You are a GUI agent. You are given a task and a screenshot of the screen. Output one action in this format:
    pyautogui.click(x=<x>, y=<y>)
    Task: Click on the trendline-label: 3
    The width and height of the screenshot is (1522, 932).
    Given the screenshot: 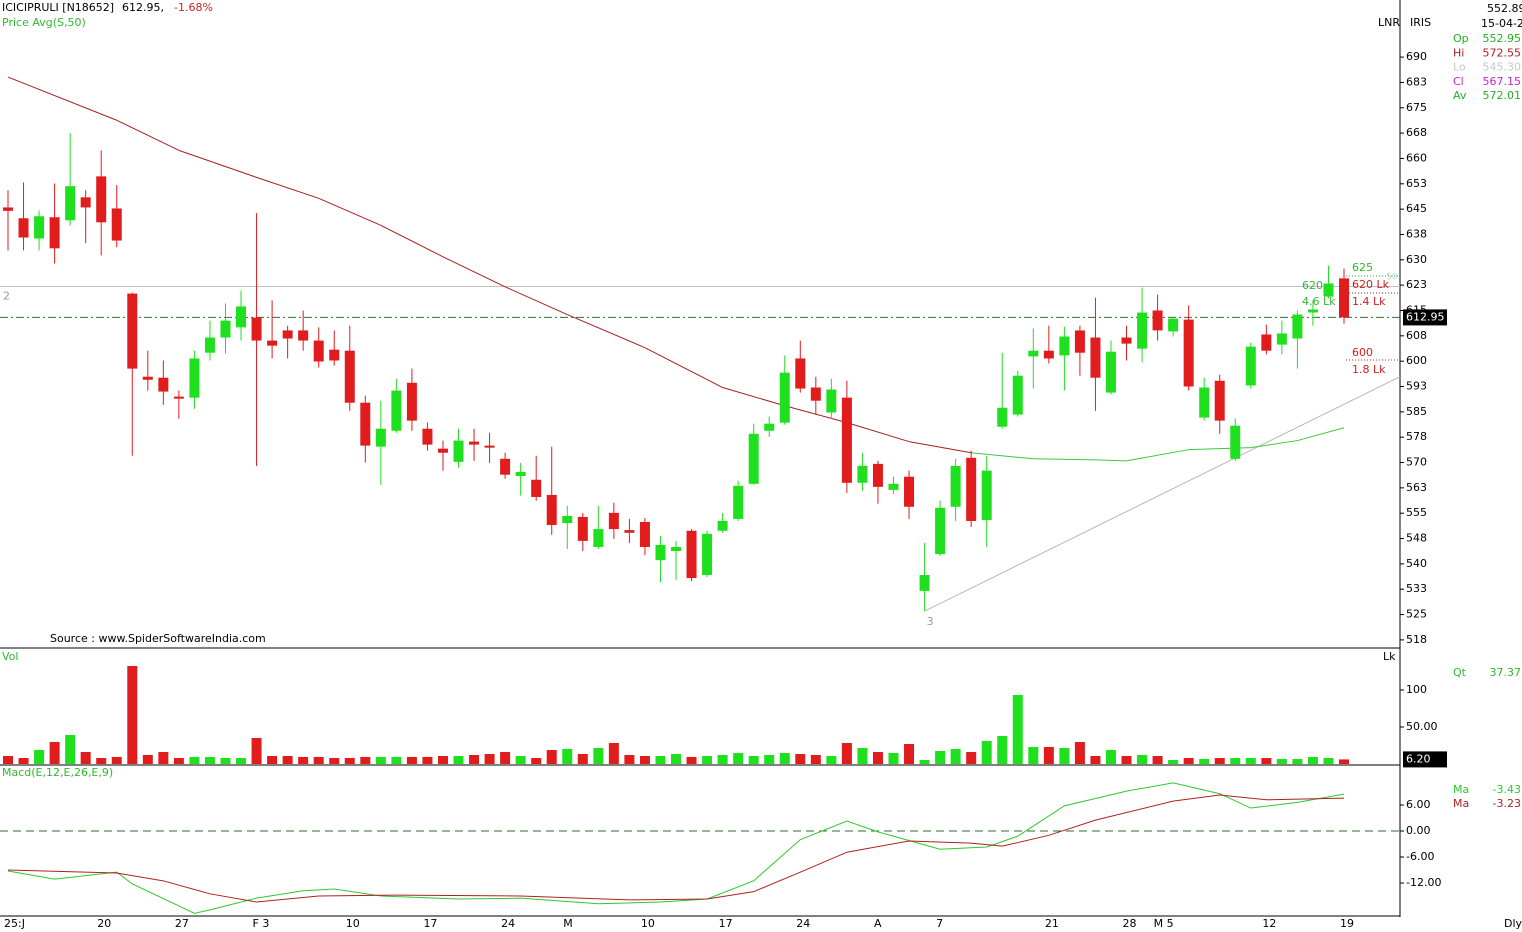 What is the action you would take?
    pyautogui.click(x=930, y=621)
    